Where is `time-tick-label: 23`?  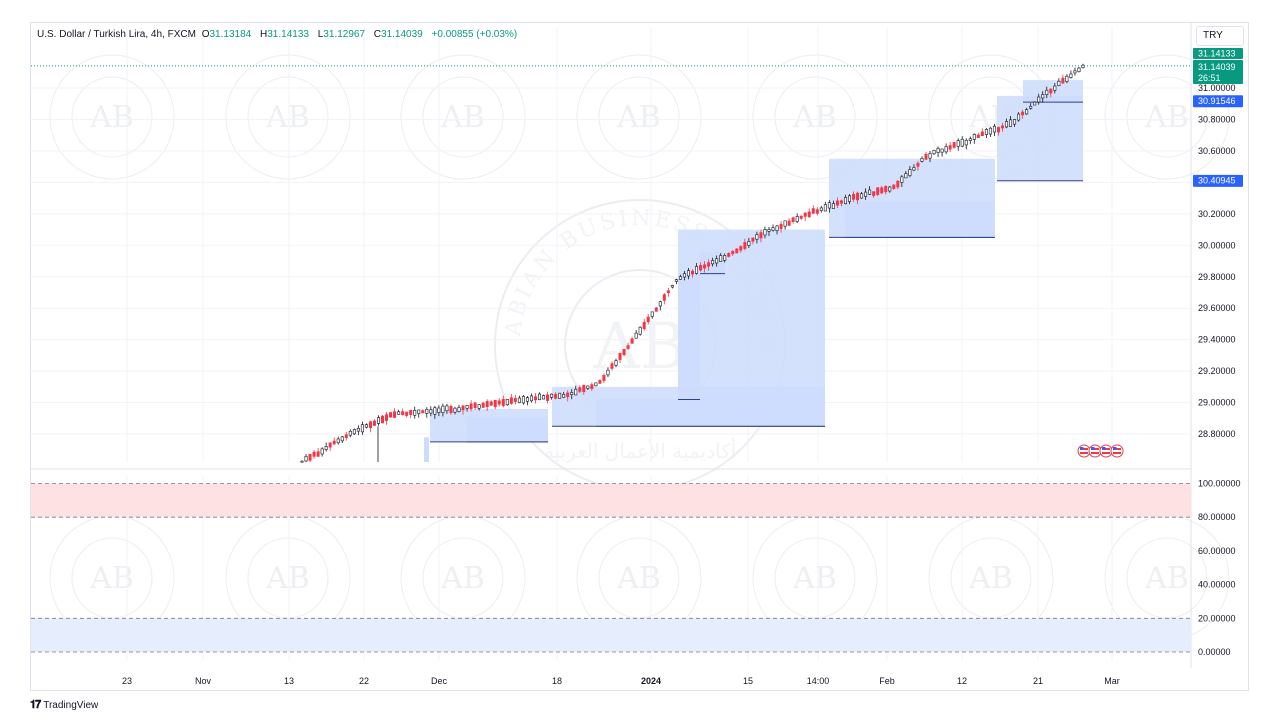 time-tick-label: 23 is located at coordinates (127, 681).